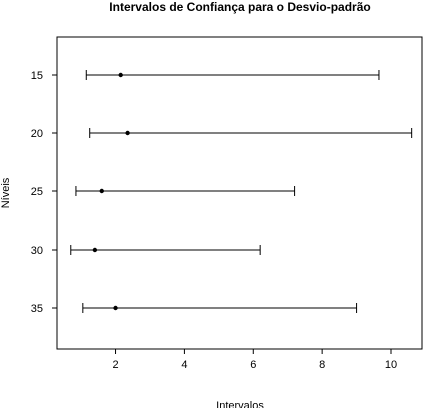 The width and height of the screenshot is (424, 408). I want to click on x-axis: 2 4 6 8 10, so click(254, 360).